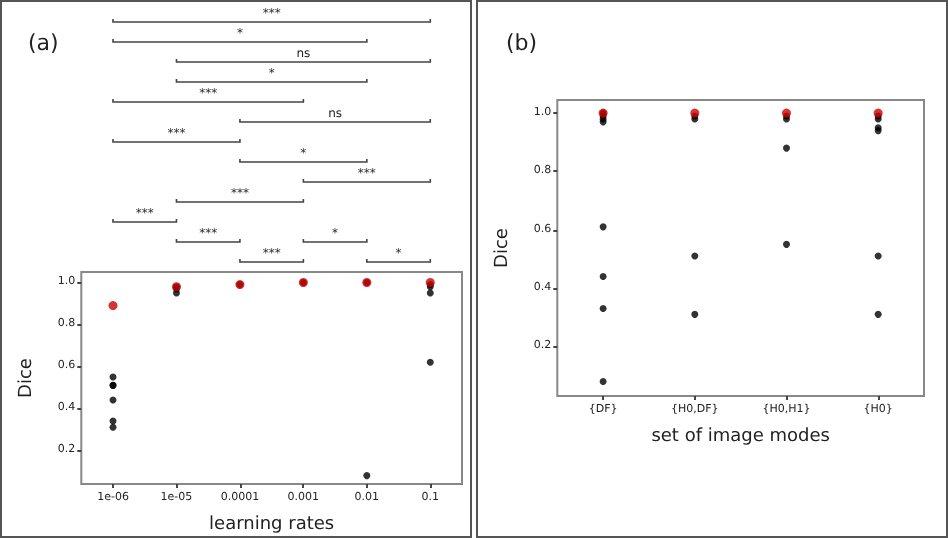 The image size is (948, 538). I want to click on chart-title: (b), so click(522, 43).